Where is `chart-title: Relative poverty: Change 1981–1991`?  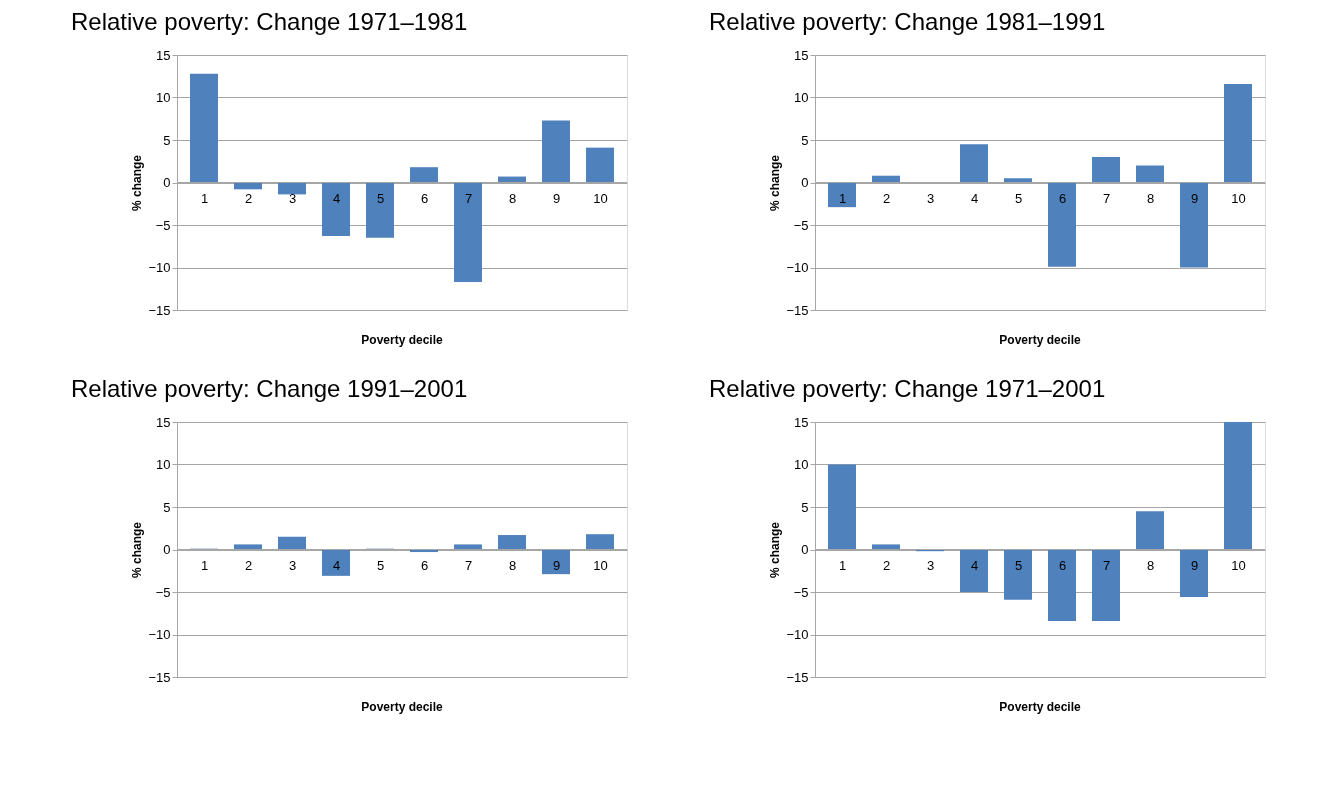 chart-title: Relative poverty: Change 1981–1991 is located at coordinates (907, 21).